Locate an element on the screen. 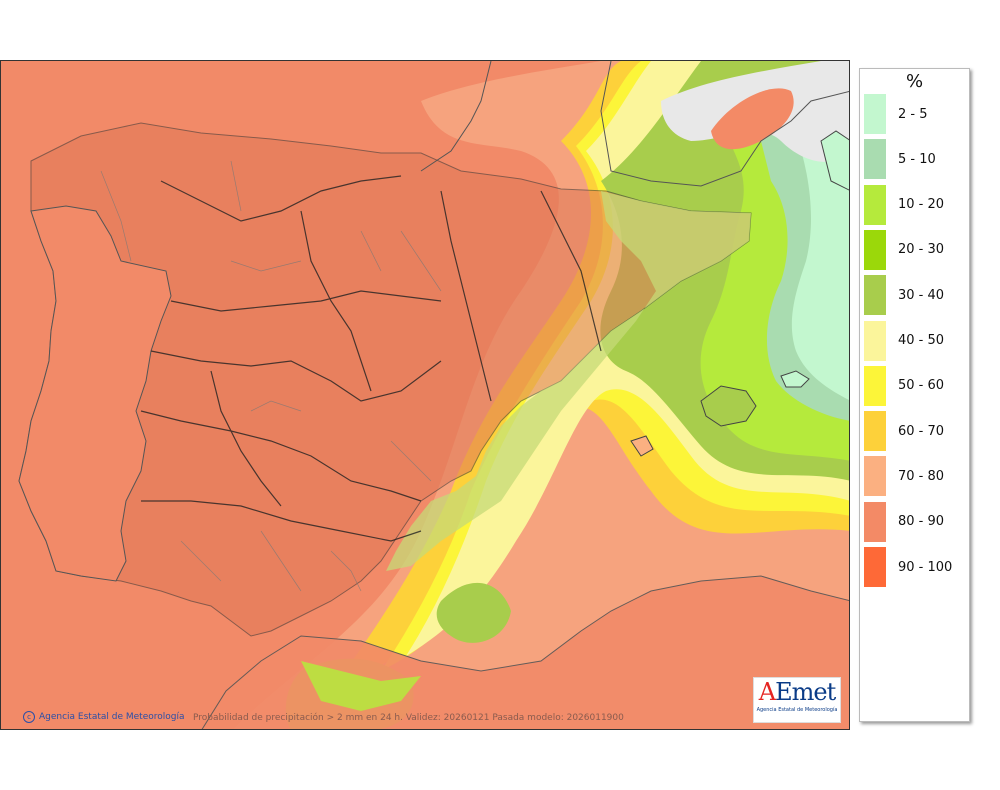  legend-label: 2 - 5 is located at coordinates (913, 114).